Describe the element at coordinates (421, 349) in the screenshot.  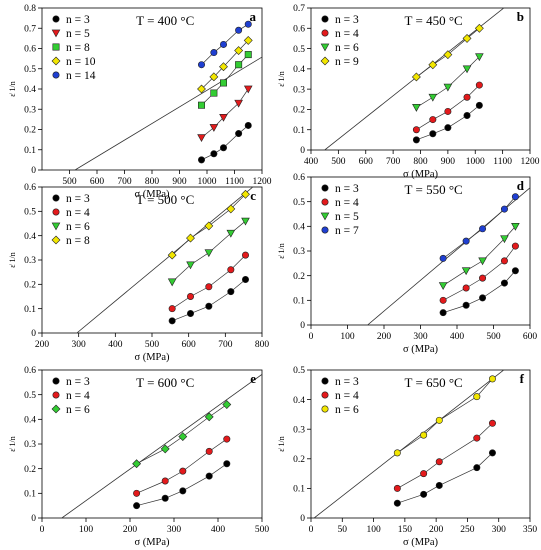
I see `x-axis-label: σ (MPa)` at that location.